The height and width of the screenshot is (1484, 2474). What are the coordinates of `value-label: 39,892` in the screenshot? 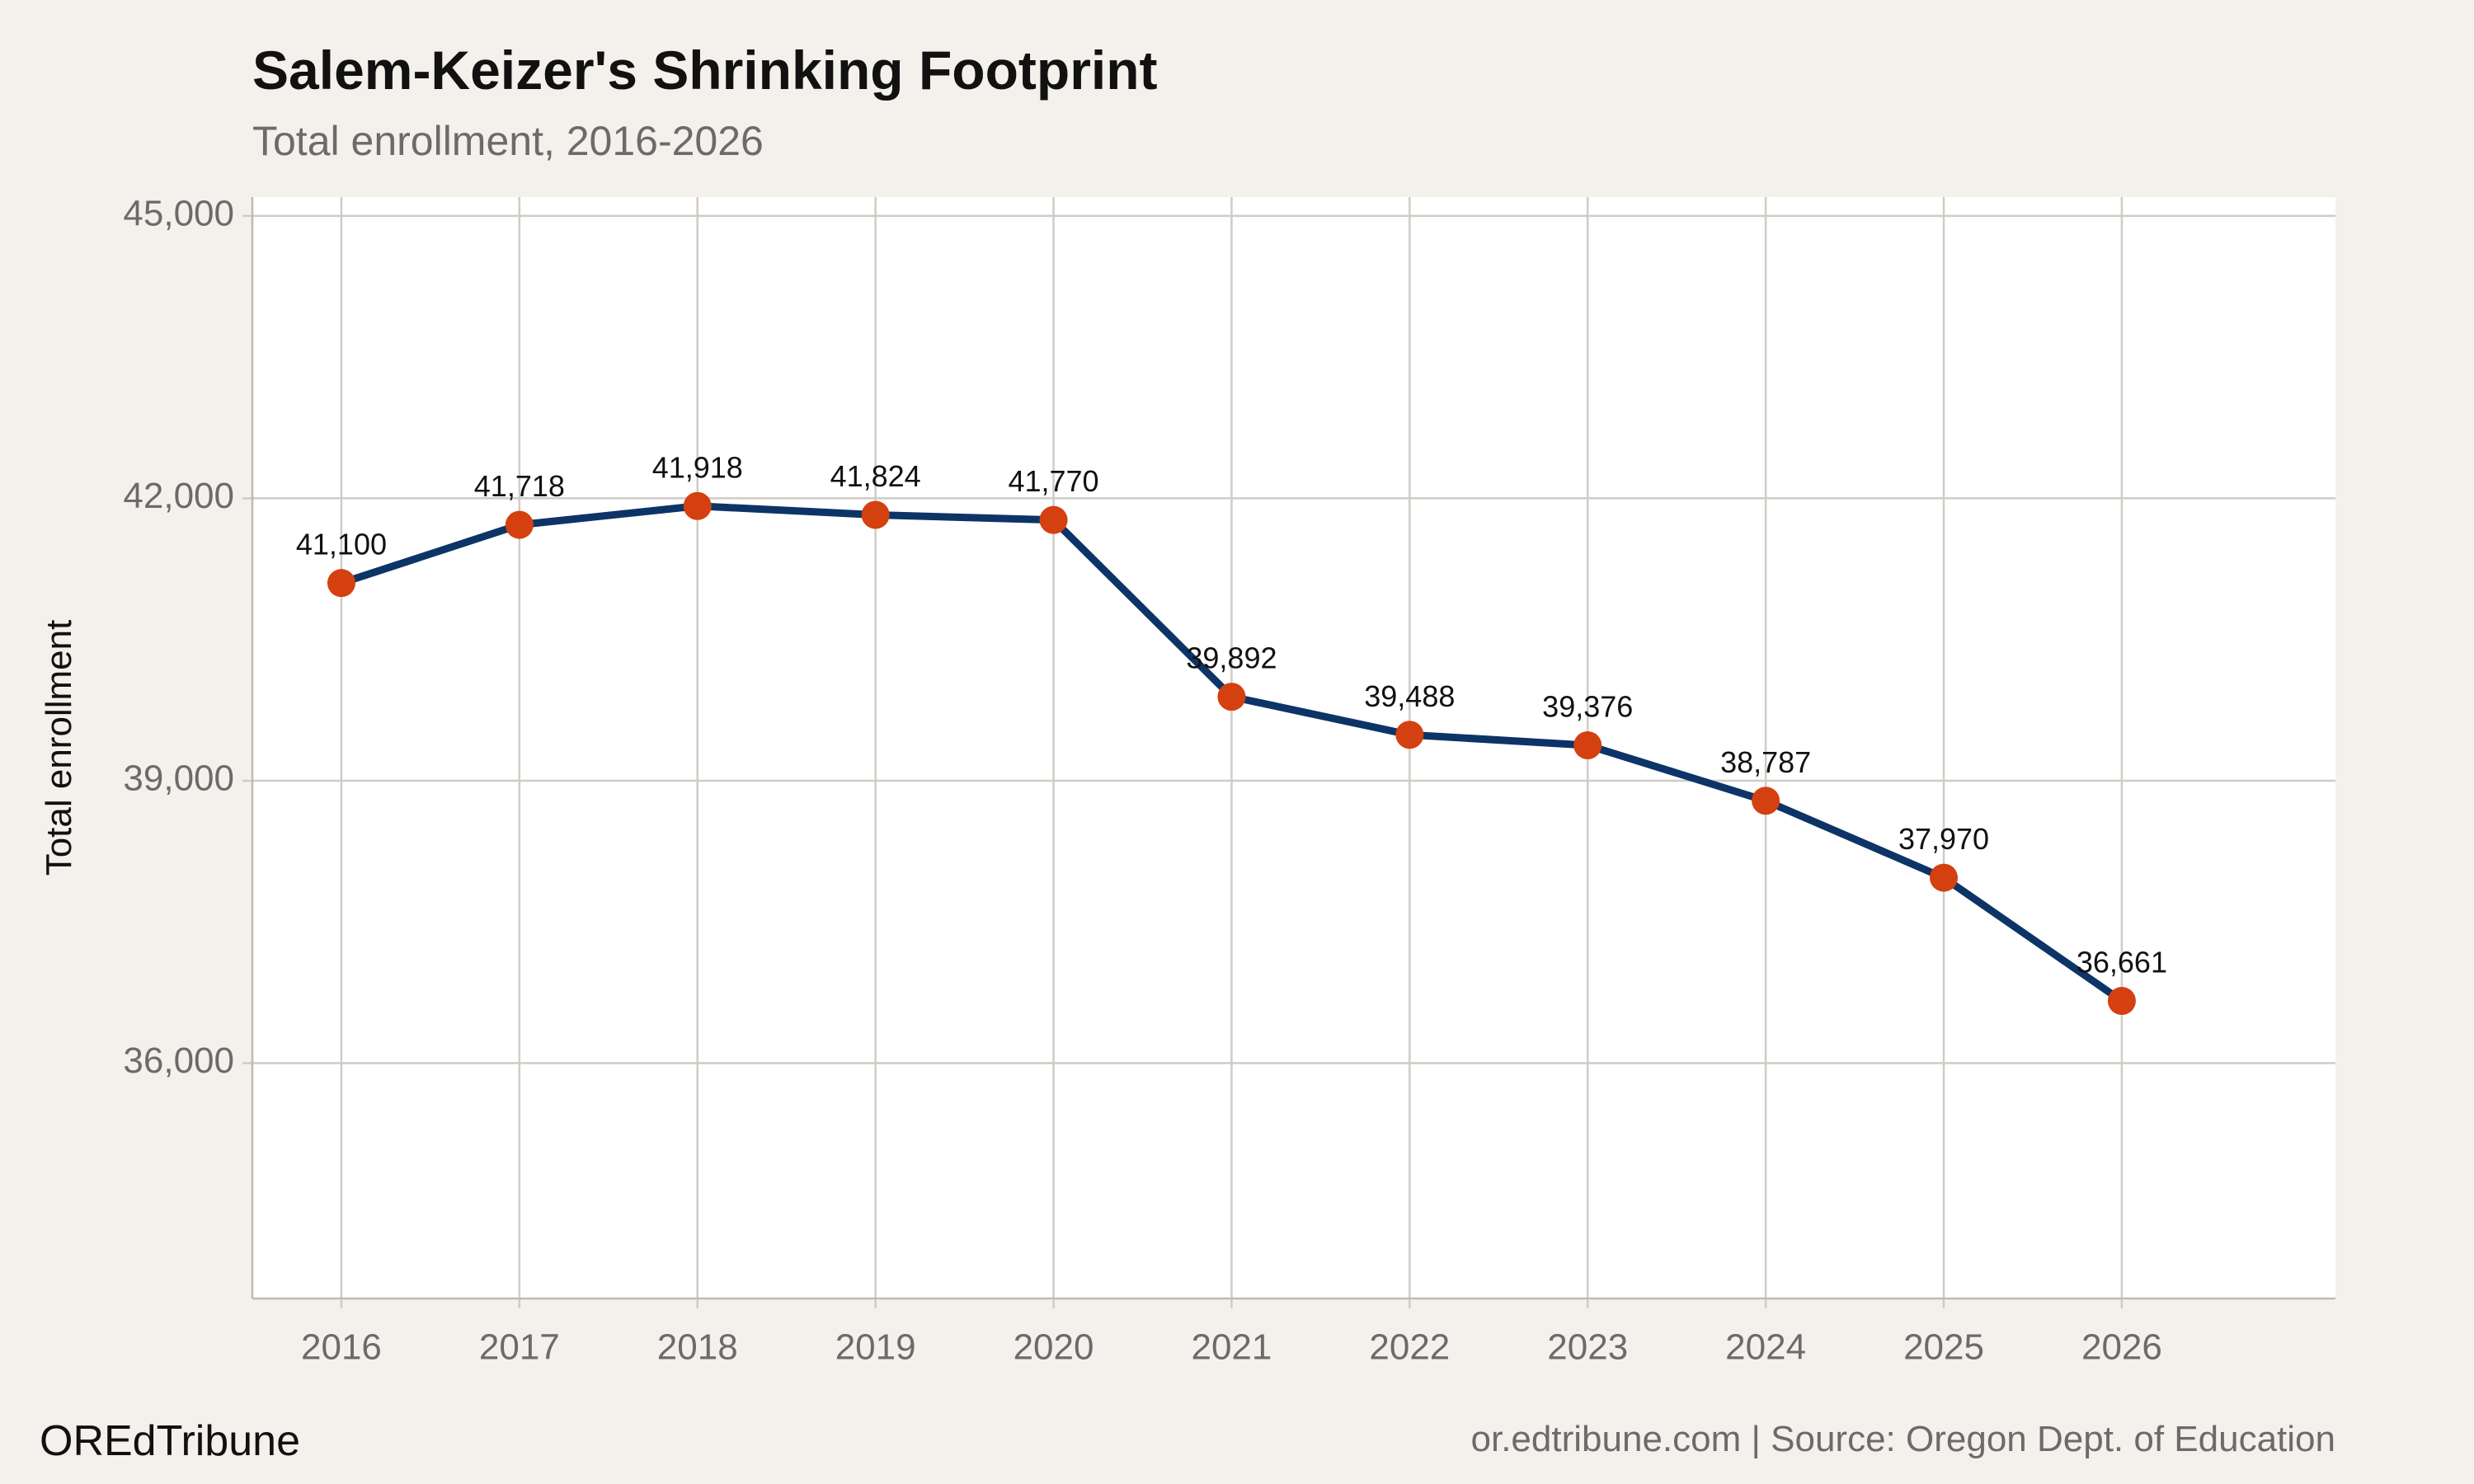 It's located at (1231, 658).